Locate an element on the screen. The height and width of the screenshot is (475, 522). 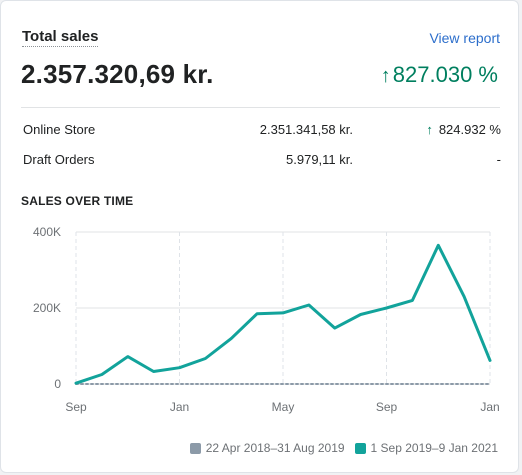
legend-item-previous: 22 Apr 2018–31 Aug 2019 is located at coordinates (267, 448).